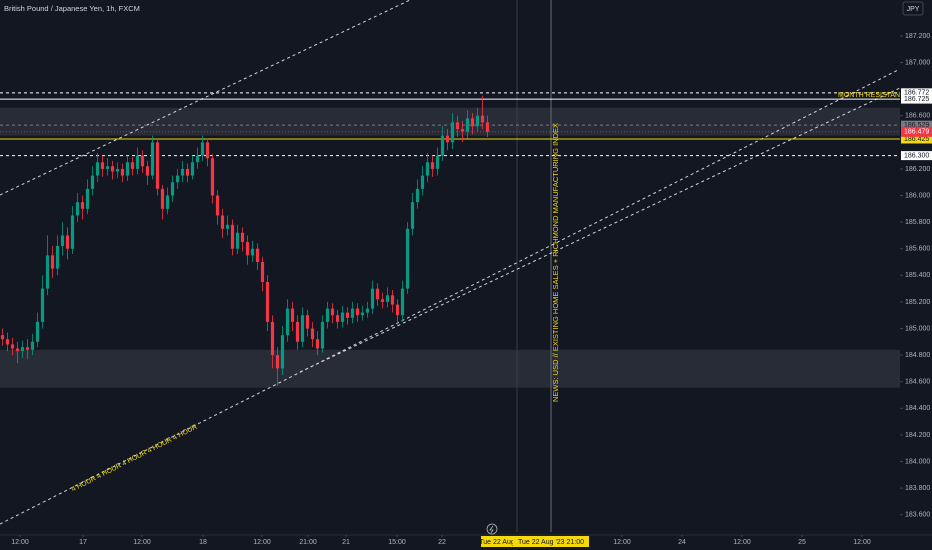 The height and width of the screenshot is (550, 932). I want to click on y-tick-label: 186.200, so click(917, 169).